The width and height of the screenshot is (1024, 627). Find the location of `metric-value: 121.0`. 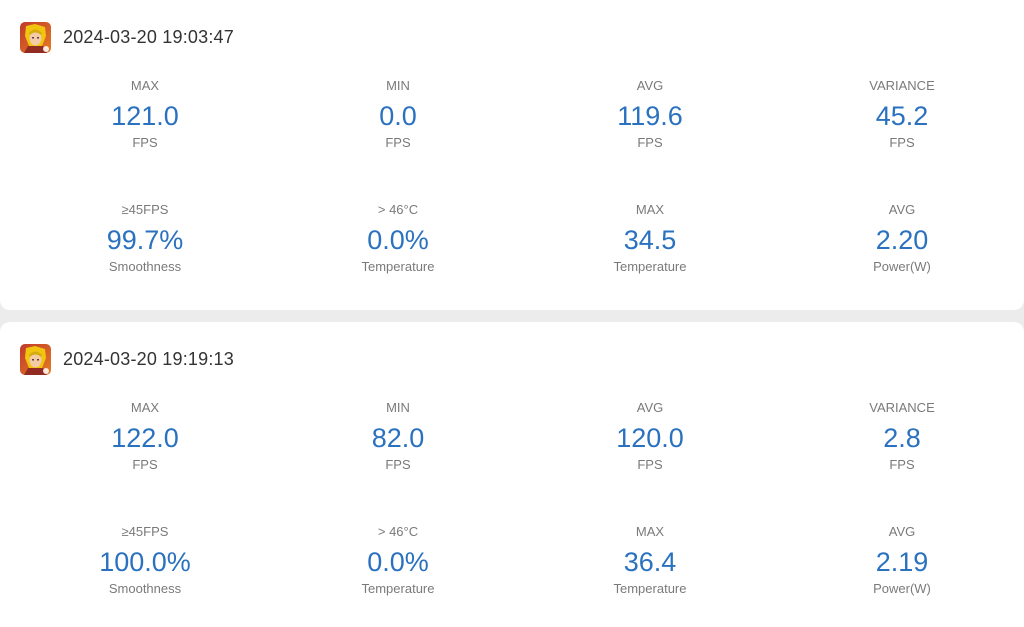

metric-value: 121.0 is located at coordinates (145, 116).